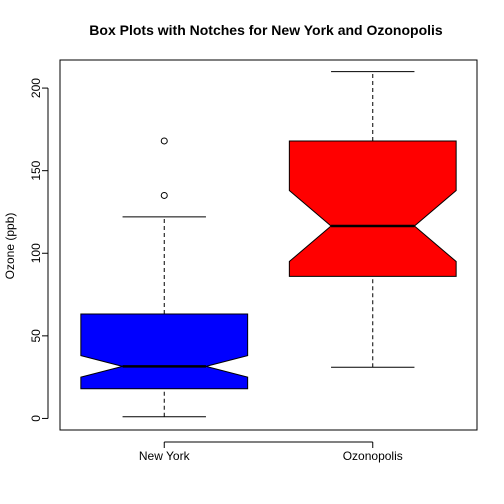 The width and height of the screenshot is (504, 504). I want to click on x-tick-label: New York, so click(165, 456).